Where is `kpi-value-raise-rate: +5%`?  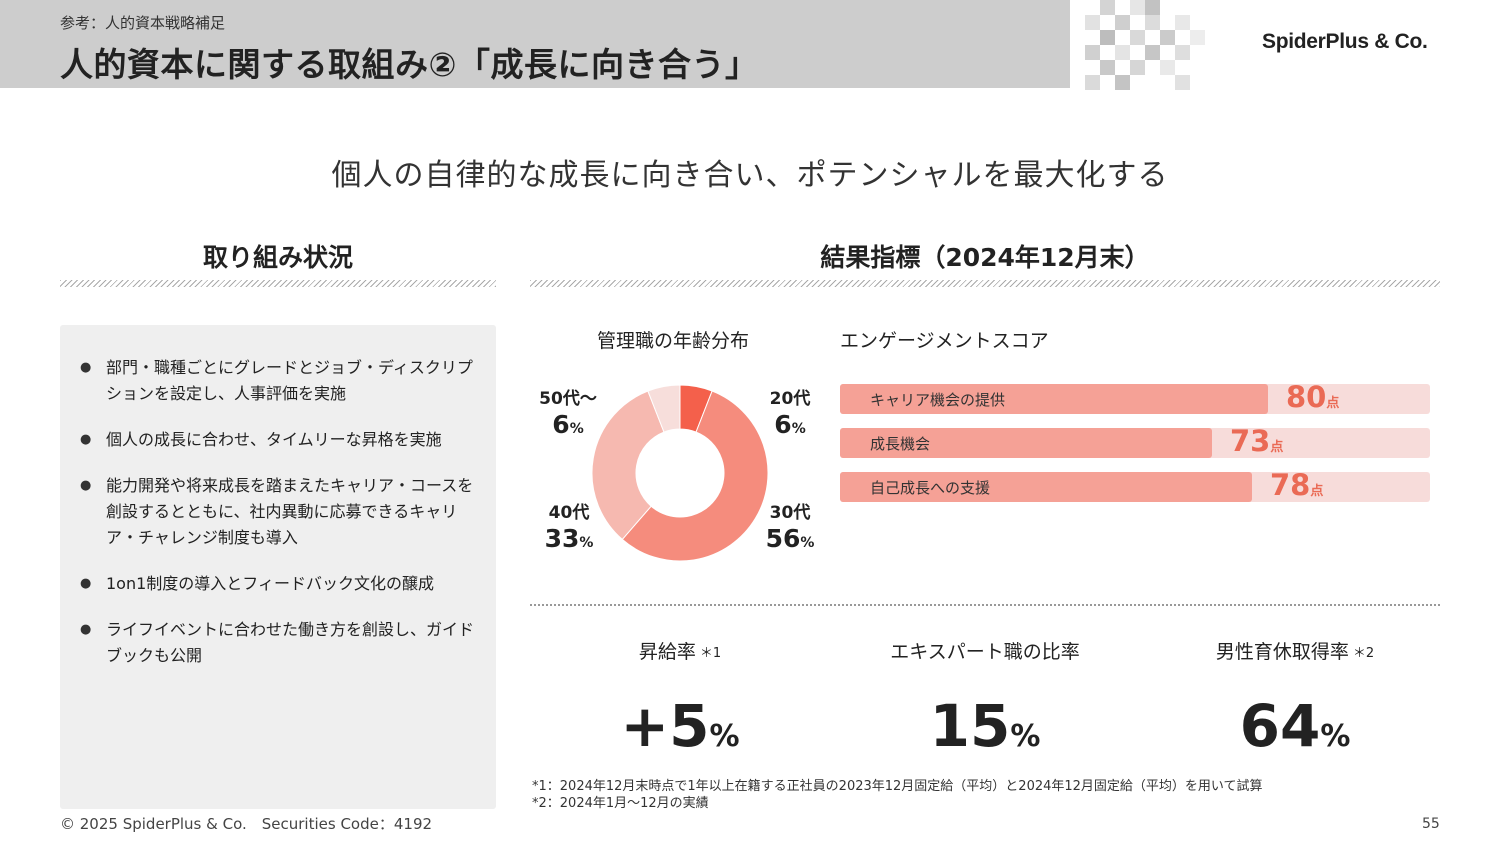
kpi-value-raise-rate: +5% is located at coordinates (680, 726).